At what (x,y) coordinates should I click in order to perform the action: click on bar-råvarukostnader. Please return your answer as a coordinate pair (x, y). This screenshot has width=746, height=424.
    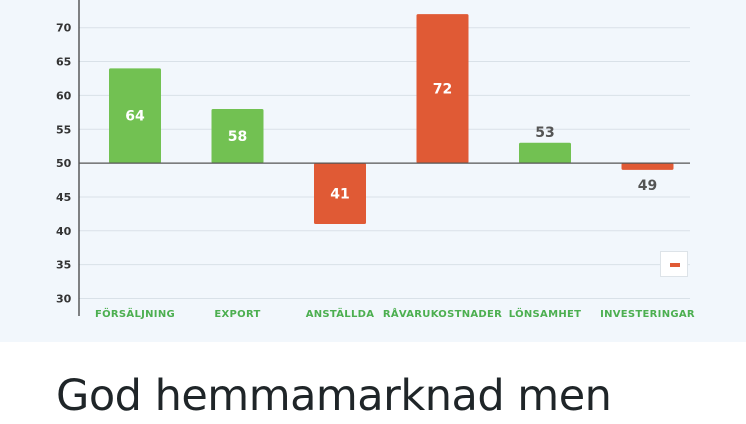
    Looking at the image, I should click on (442, 89).